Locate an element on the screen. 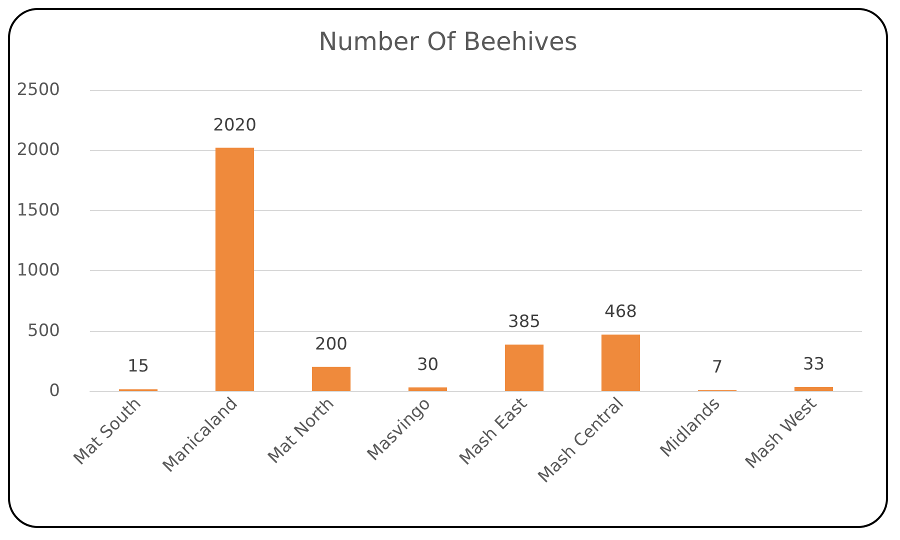 The image size is (900, 540). data-label: 468 is located at coordinates (620, 312).